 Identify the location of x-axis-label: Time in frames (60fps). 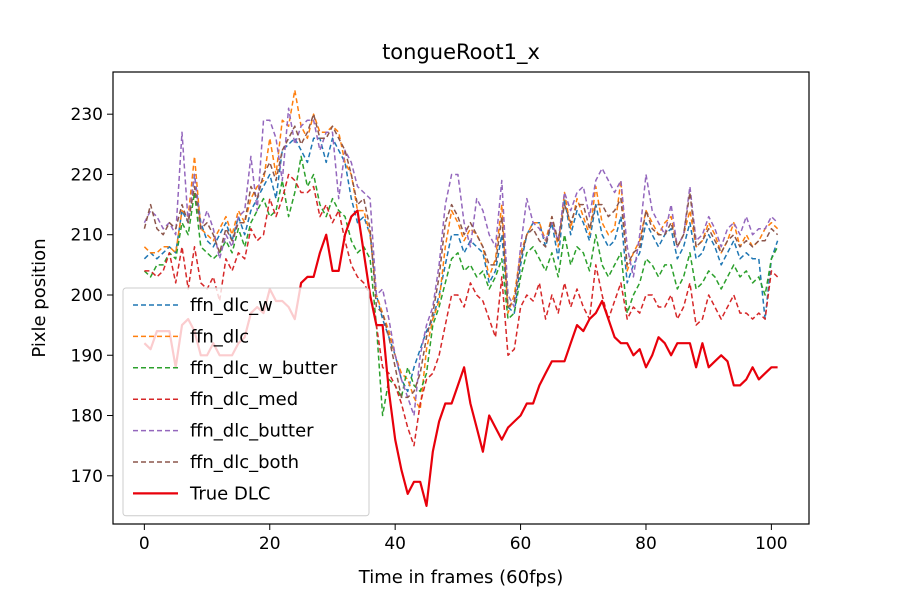
(460, 577).